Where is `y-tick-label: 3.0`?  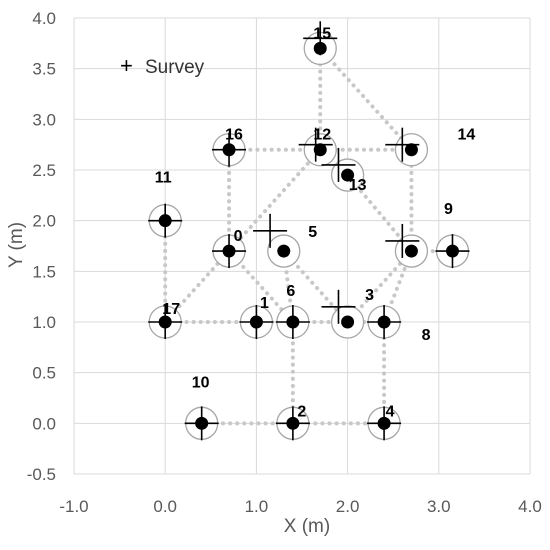 y-tick-label: 3.0 is located at coordinates (44, 119).